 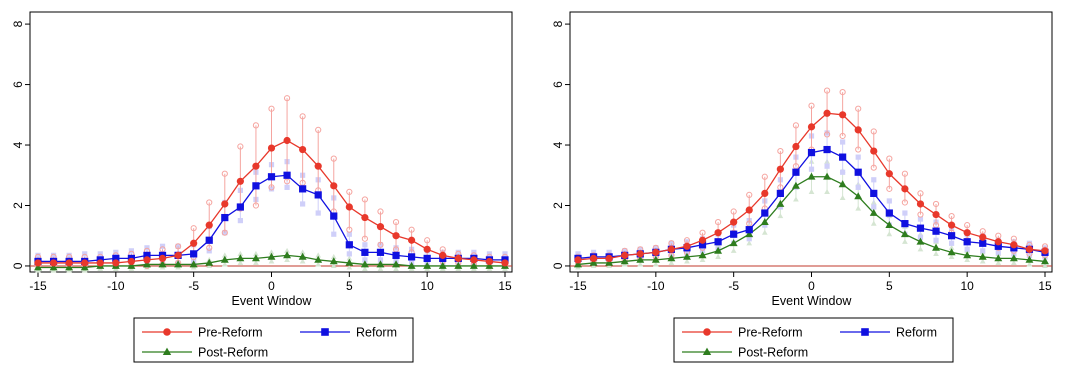 What do you see at coordinates (427, 286) in the screenshot?
I see `x-tick-label: 10` at bounding box center [427, 286].